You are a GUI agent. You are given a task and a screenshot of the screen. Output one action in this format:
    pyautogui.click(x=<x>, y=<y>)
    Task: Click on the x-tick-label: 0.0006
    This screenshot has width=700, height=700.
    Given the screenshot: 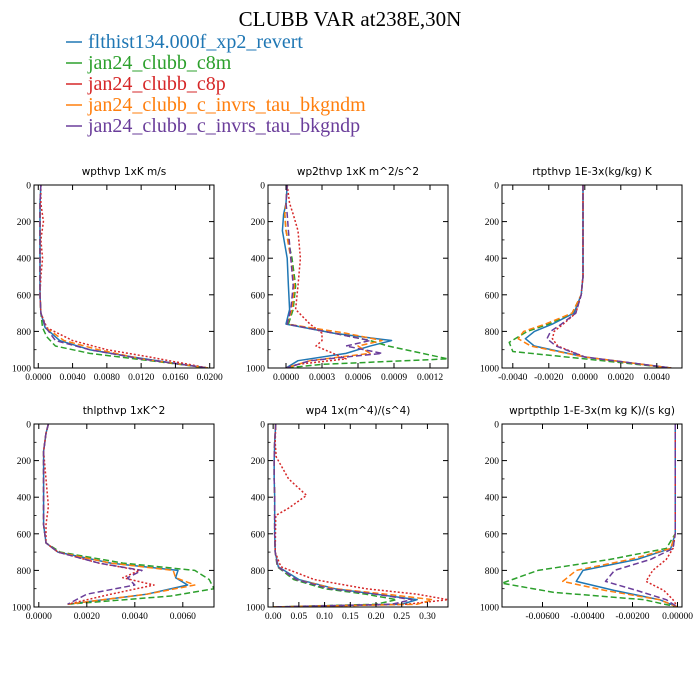 What is the action you would take?
    pyautogui.click(x=358, y=378)
    